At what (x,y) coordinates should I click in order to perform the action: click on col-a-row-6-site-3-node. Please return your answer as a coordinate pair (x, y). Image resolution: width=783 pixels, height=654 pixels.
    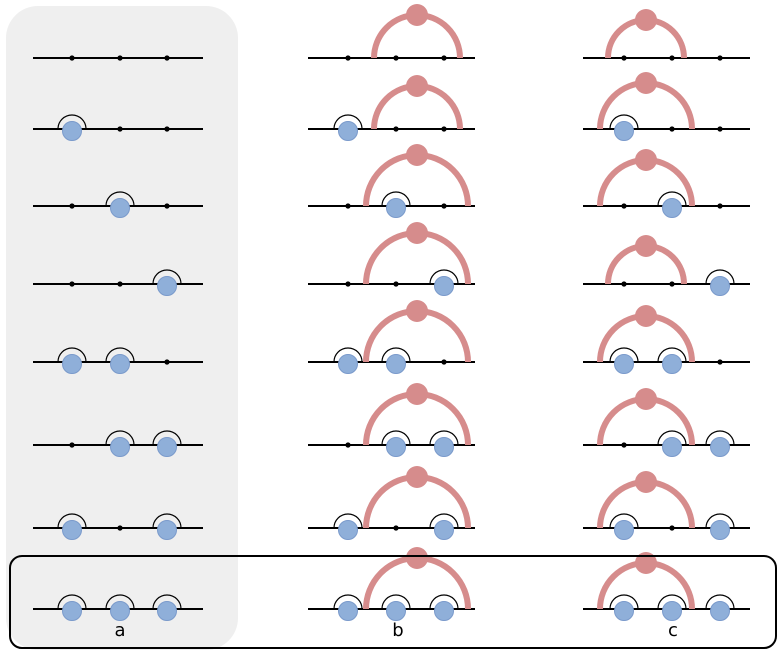
    Looking at the image, I should click on (167, 447).